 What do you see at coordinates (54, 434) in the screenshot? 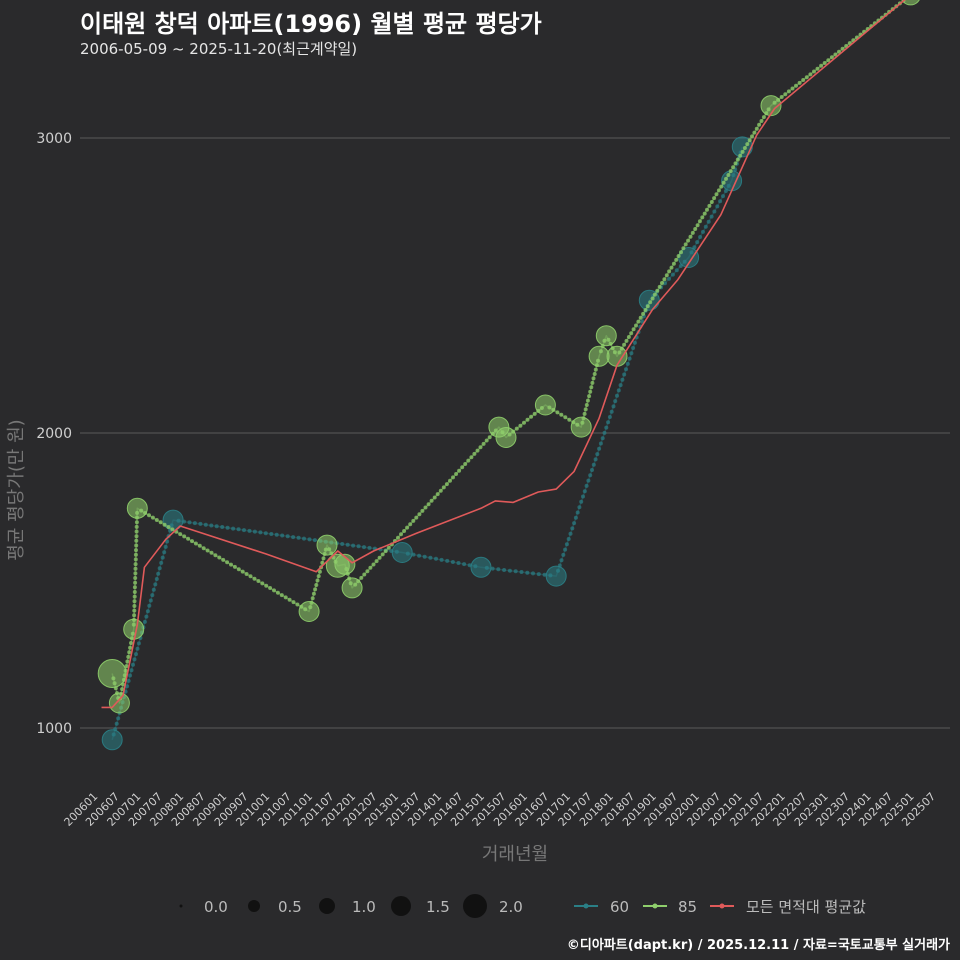
I see `y-axis-ticks: 1000 2000 3000` at bounding box center [54, 434].